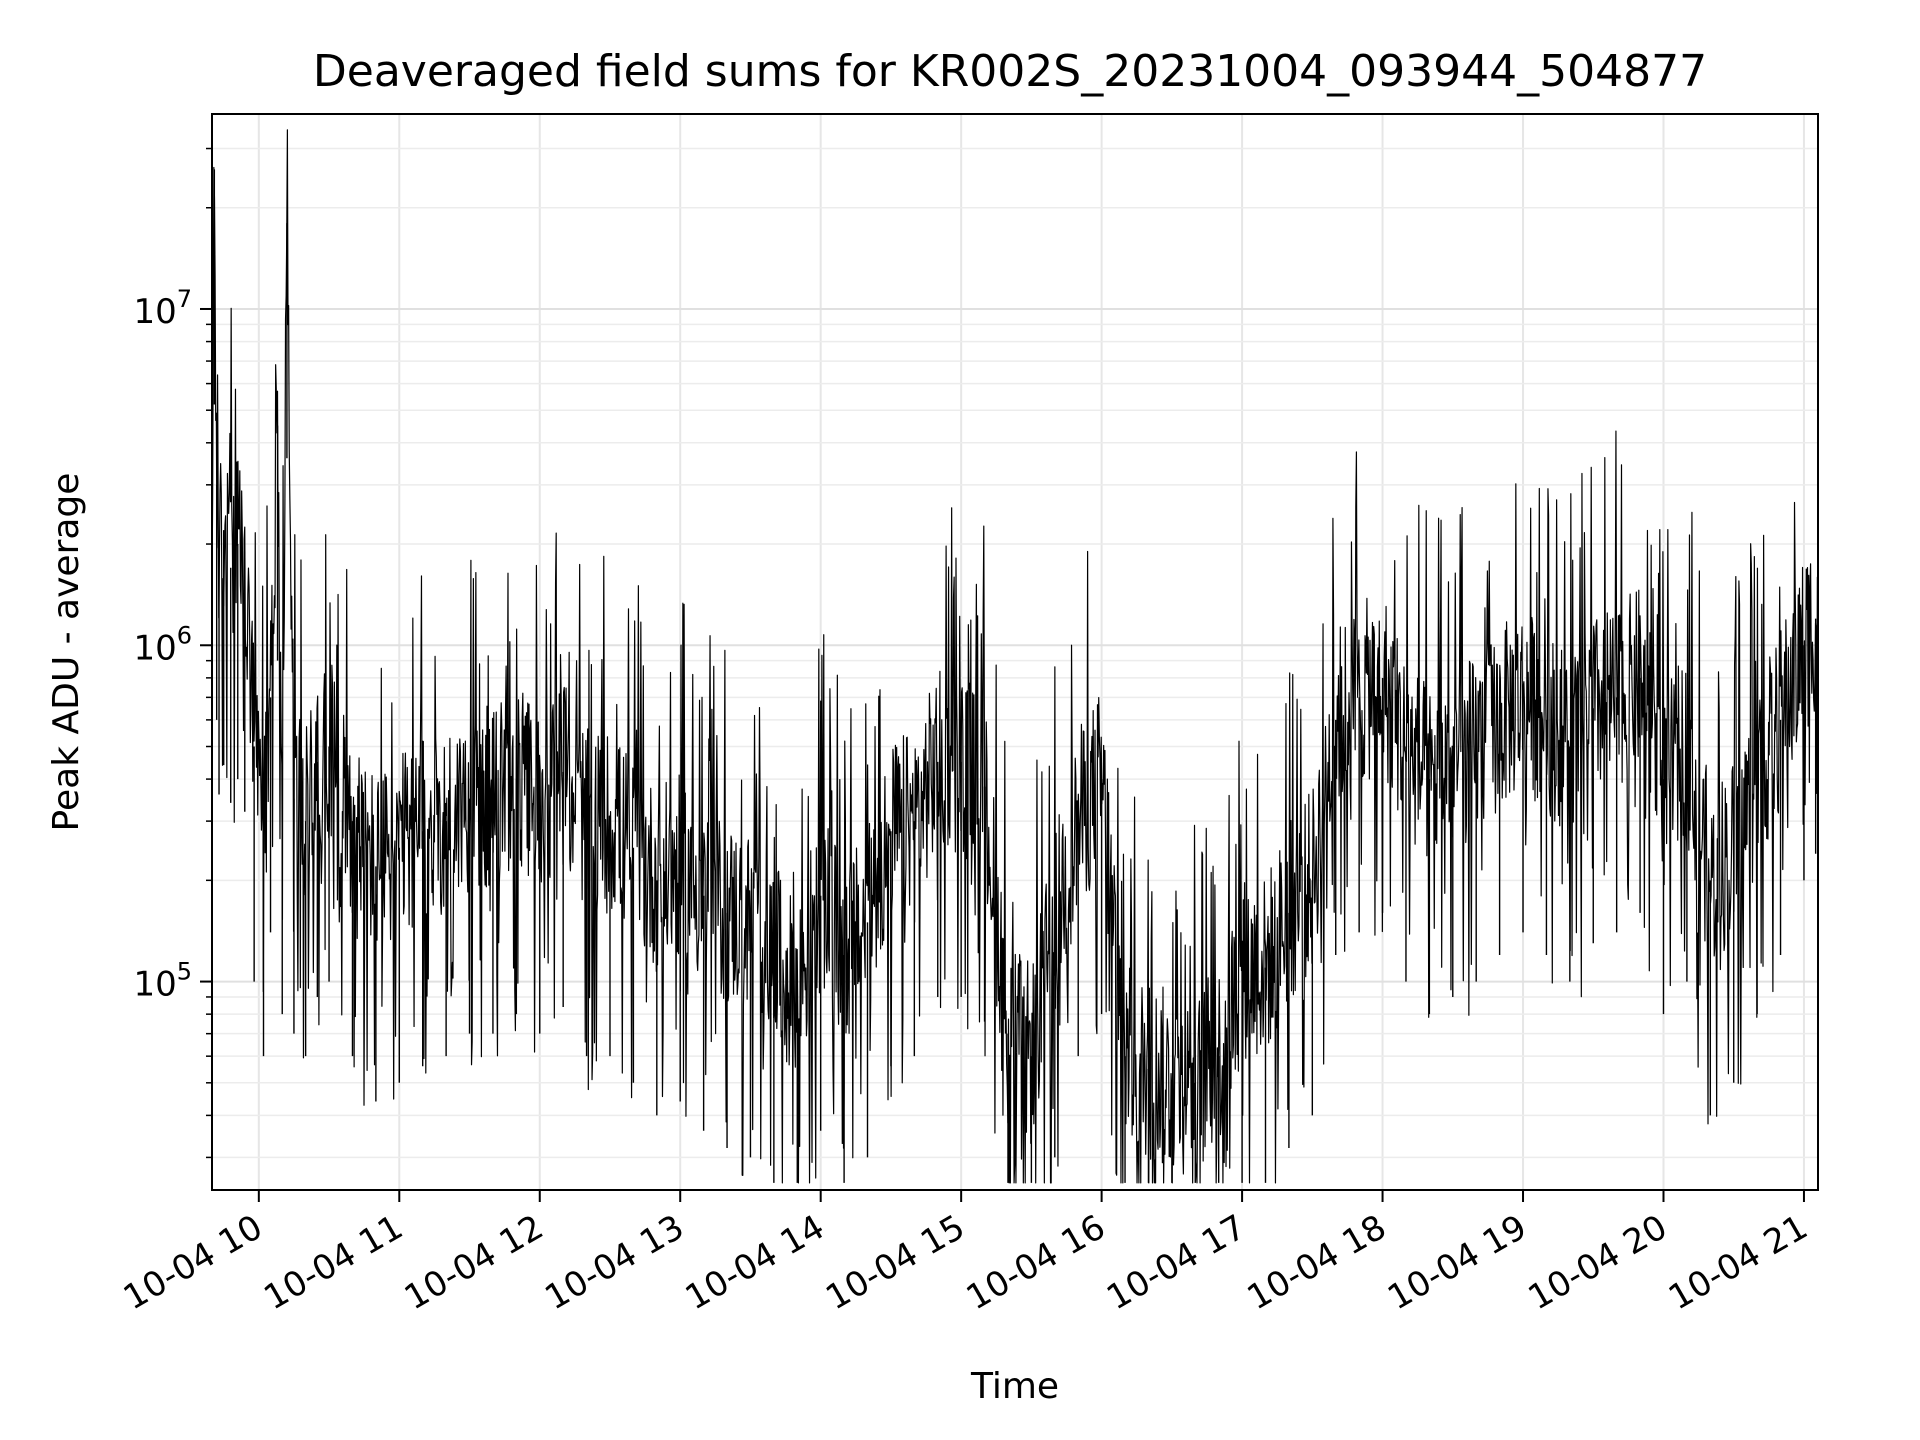 The image size is (1920, 1440). I want to click on x-axis-label: Time, so click(1014, 1386).